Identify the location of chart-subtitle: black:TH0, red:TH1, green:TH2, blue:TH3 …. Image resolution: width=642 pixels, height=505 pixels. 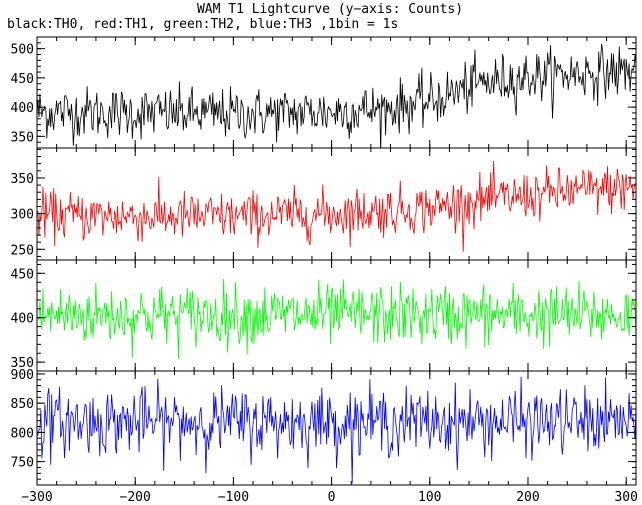
(202, 24).